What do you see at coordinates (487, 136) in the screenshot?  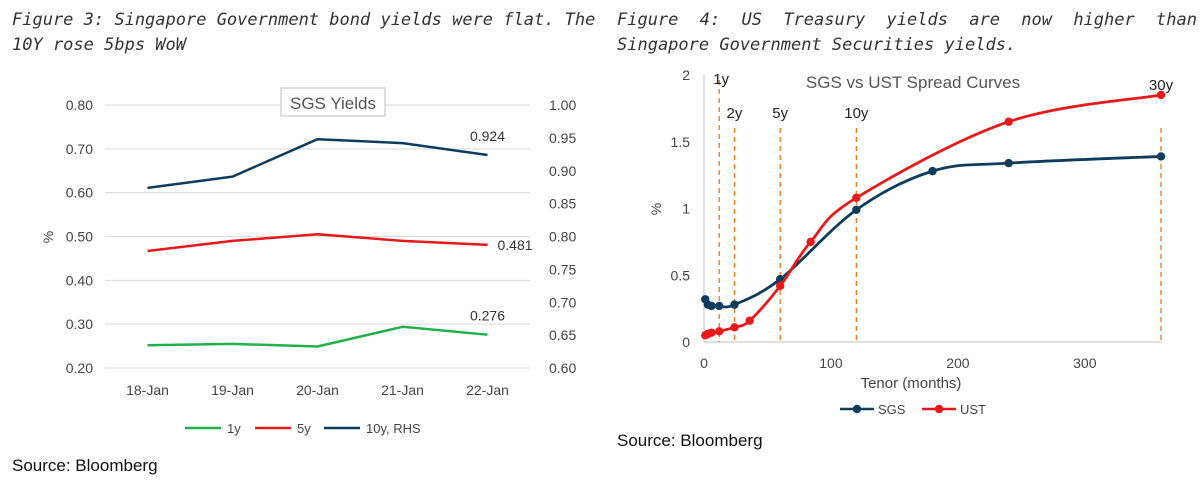 I see `data-label: 0.924` at bounding box center [487, 136].